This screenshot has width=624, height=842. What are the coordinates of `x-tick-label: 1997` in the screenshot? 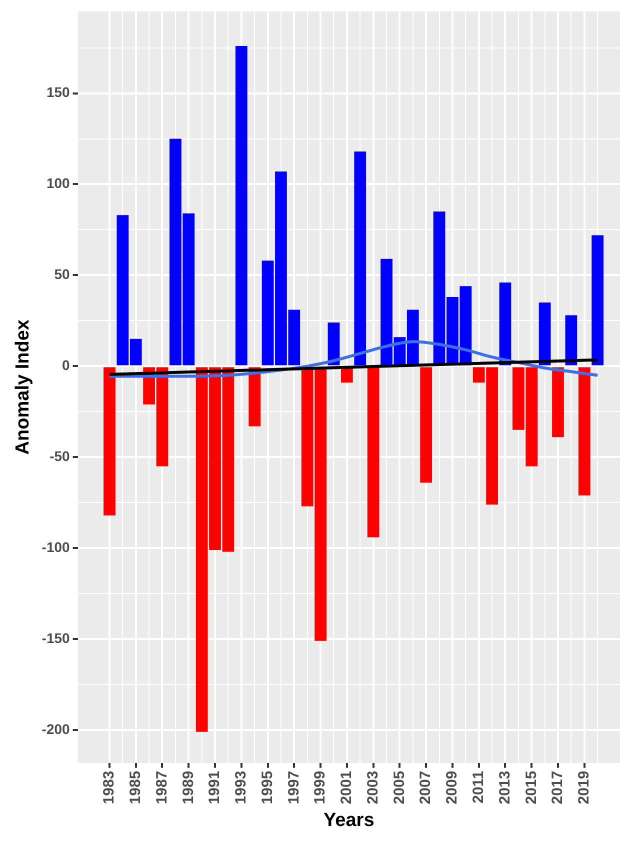 It's located at (293, 787).